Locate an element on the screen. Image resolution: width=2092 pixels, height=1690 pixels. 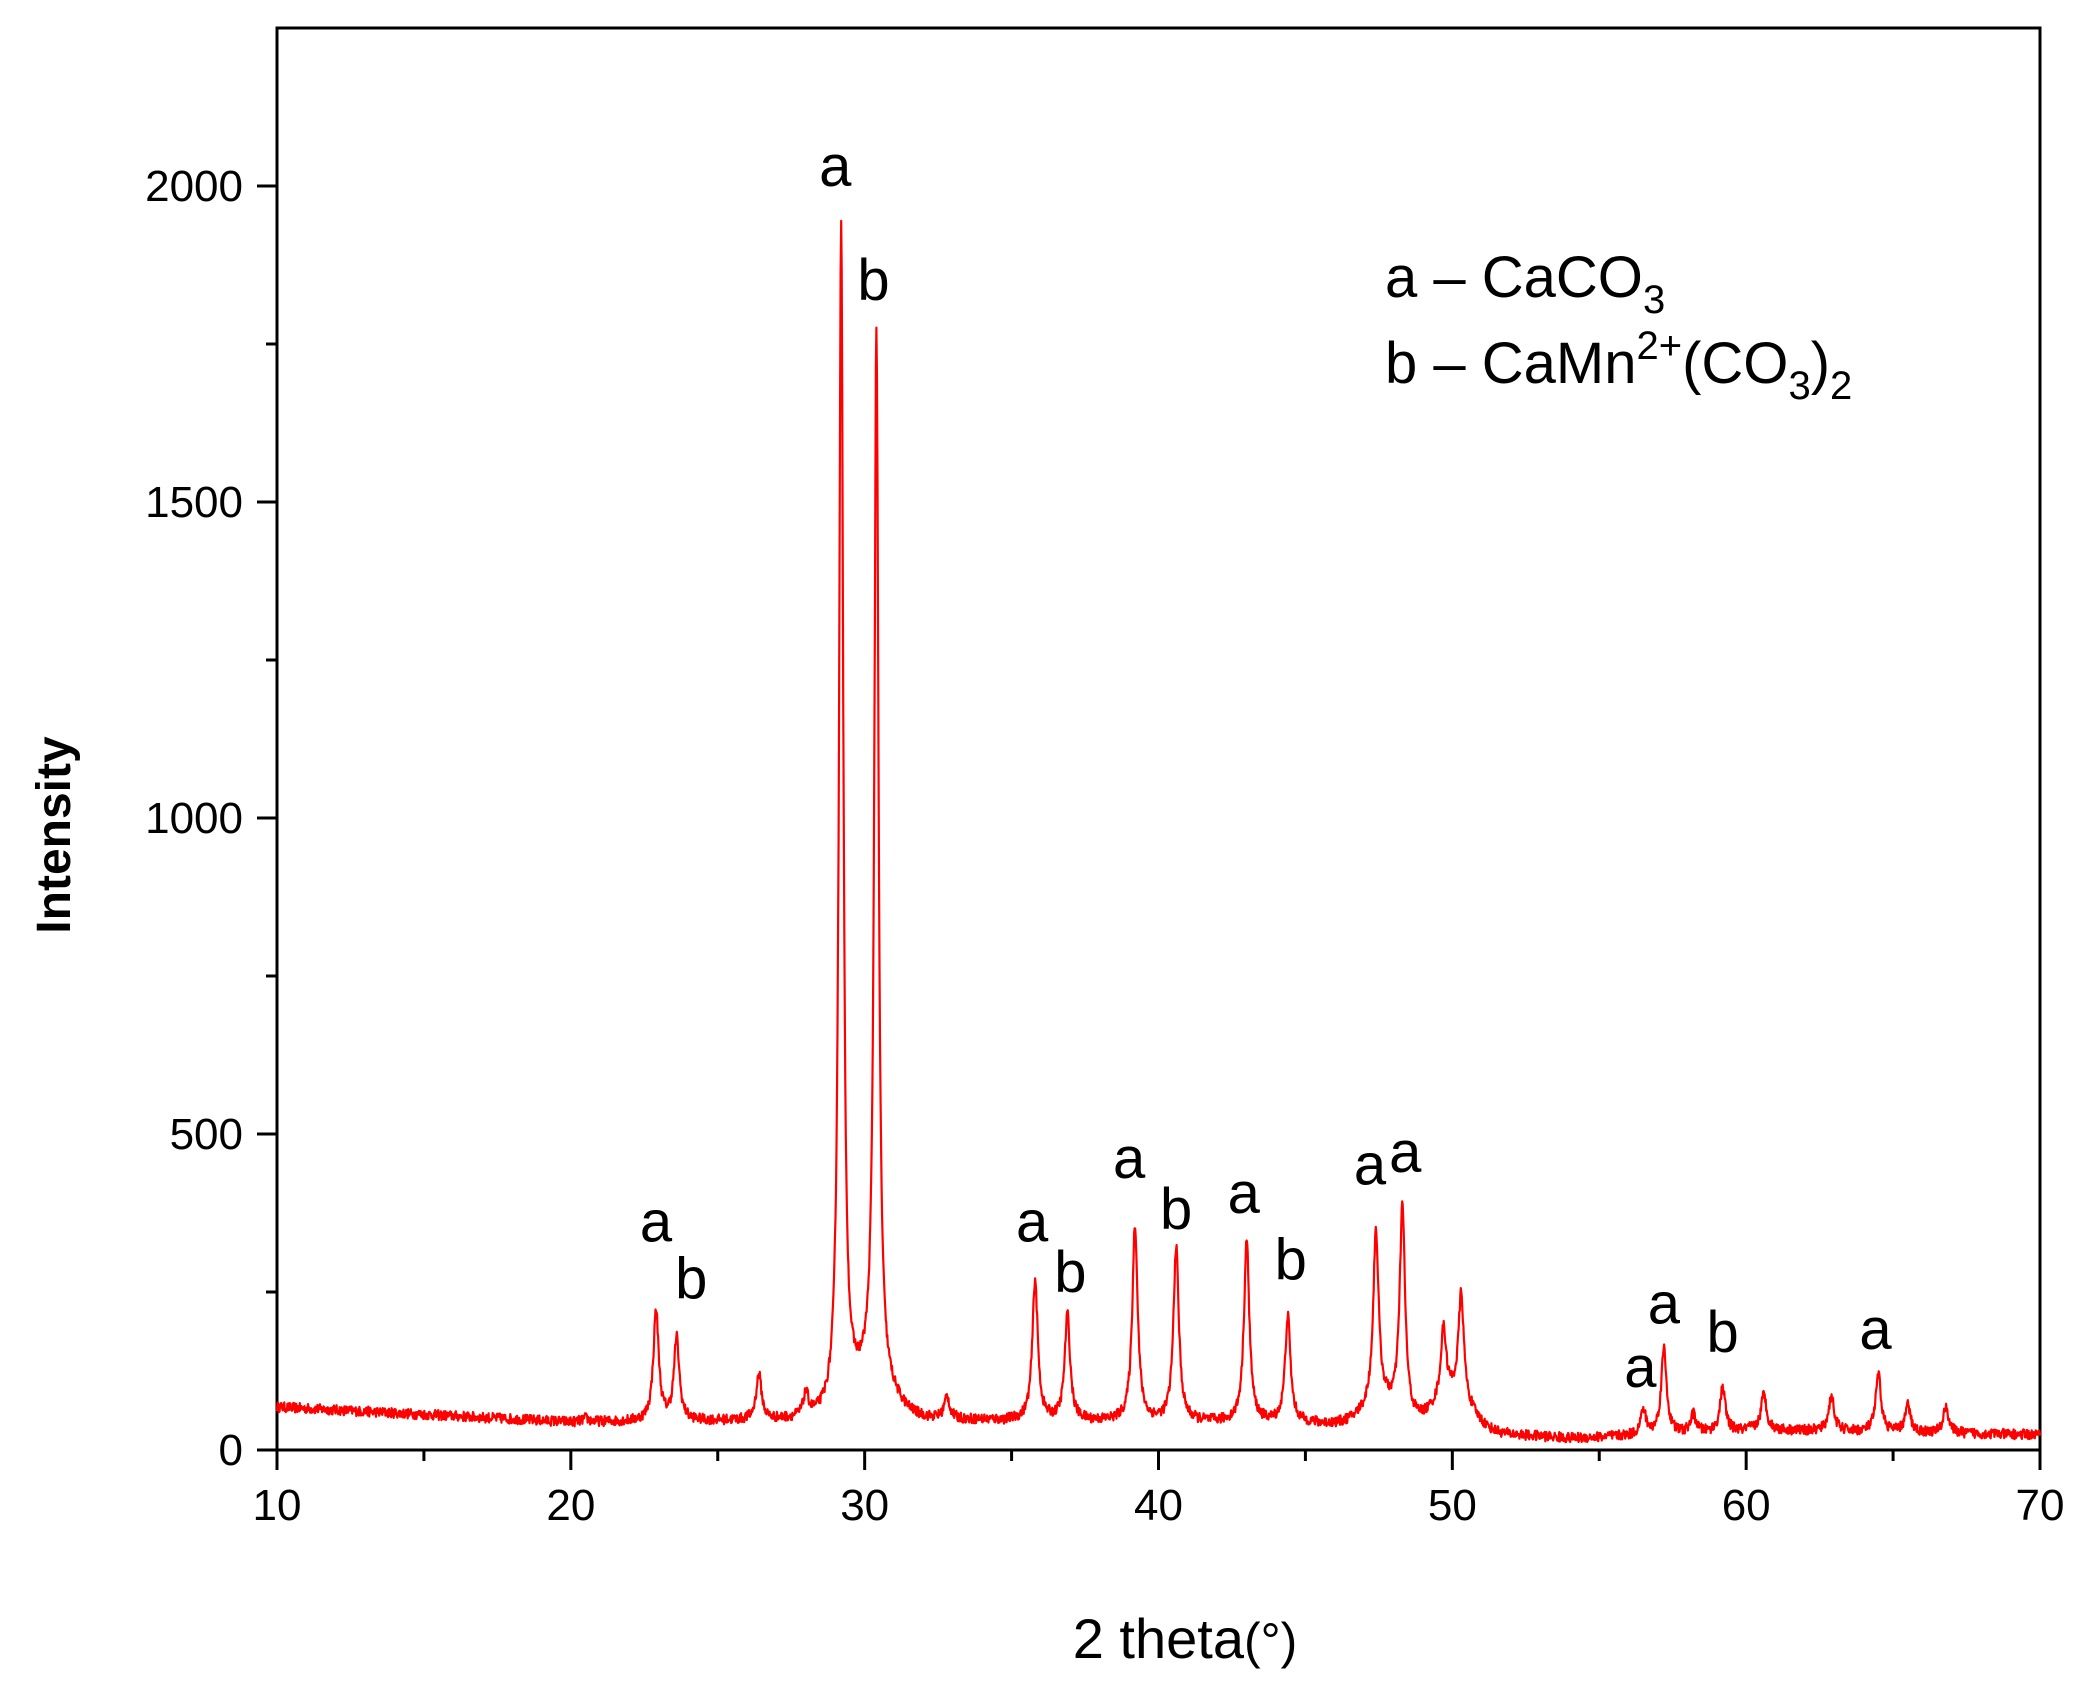
legend: a – CaCO3 b – CaMn2+(CO3)2 is located at coordinates (1618, 326).